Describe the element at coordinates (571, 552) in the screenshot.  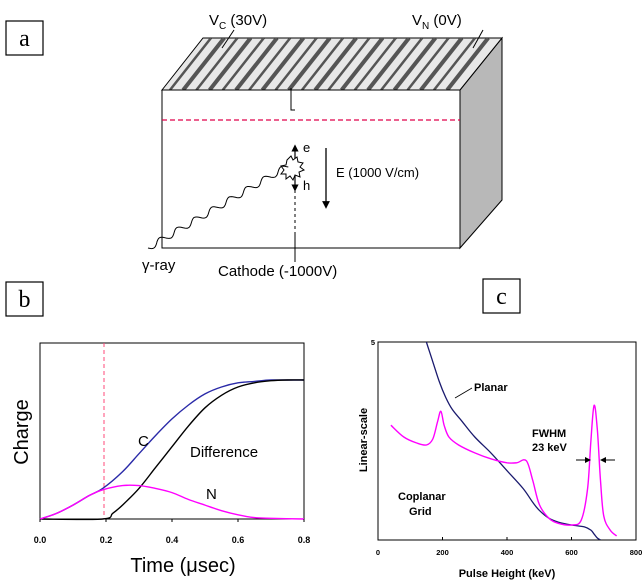
I see `plot-c-xtick-label: 600` at that location.